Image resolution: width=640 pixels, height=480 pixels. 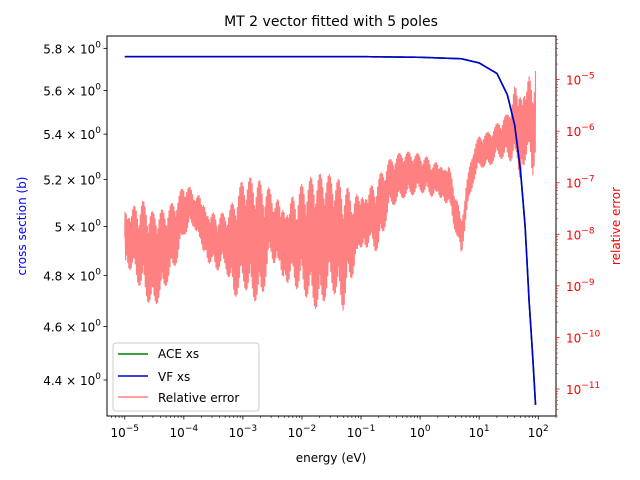 I want to click on y-left-tick-label: 4.4 × 100, so click(x=72, y=380).